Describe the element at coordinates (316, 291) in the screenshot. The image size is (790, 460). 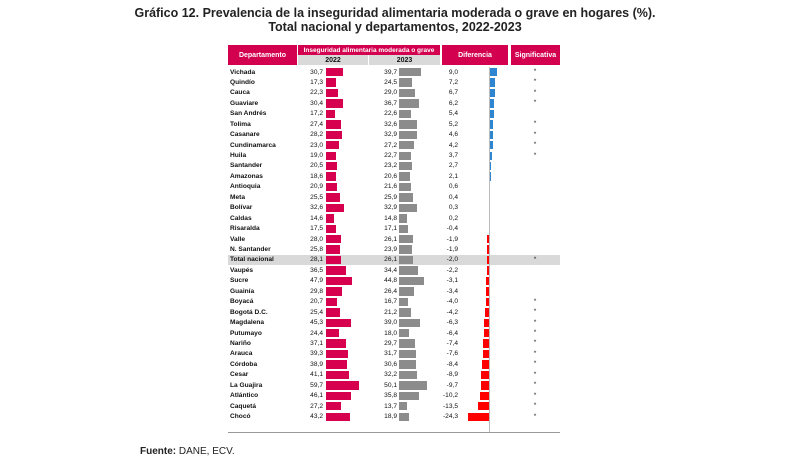
I see `value-2022: 29,8` at that location.